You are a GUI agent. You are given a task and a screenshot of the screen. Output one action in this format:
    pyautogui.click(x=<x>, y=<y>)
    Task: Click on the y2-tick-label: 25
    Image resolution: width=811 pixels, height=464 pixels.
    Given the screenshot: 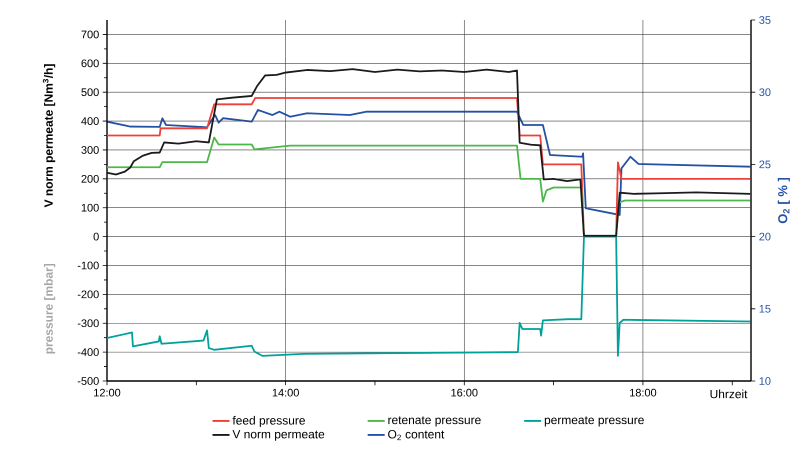 What is the action you would take?
    pyautogui.click(x=764, y=164)
    